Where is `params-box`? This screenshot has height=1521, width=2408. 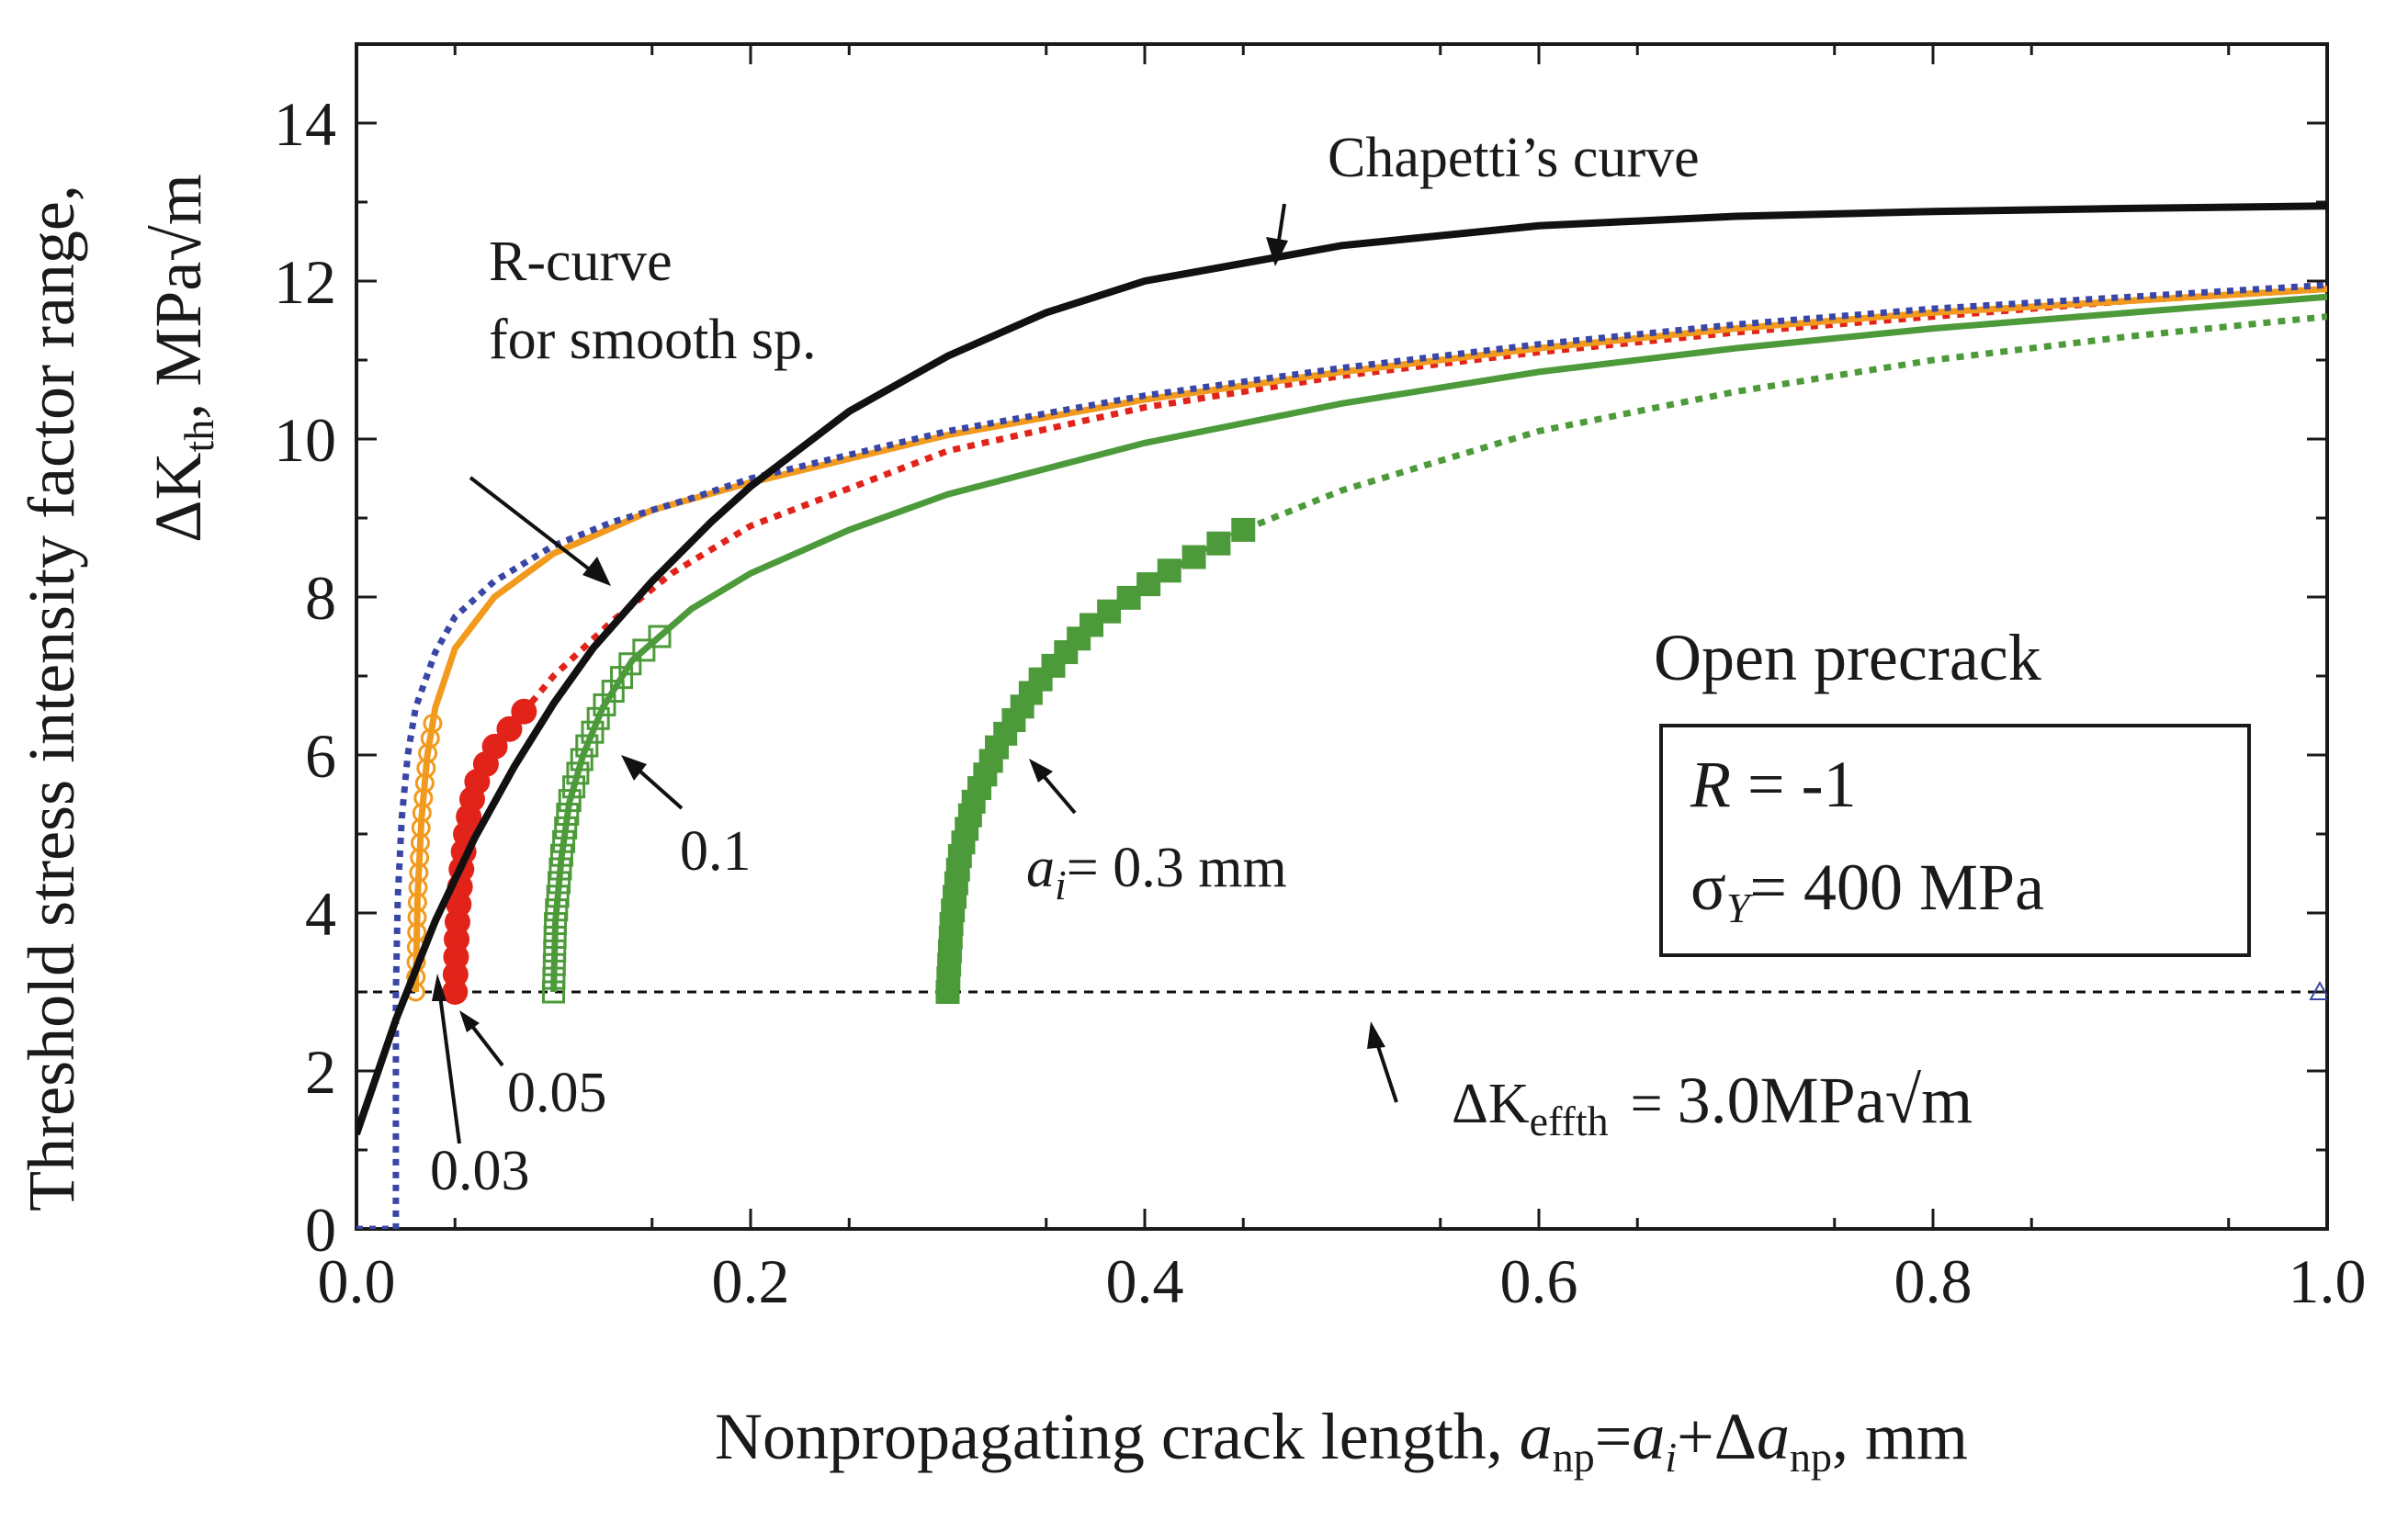
params-box is located at coordinates (1955, 840).